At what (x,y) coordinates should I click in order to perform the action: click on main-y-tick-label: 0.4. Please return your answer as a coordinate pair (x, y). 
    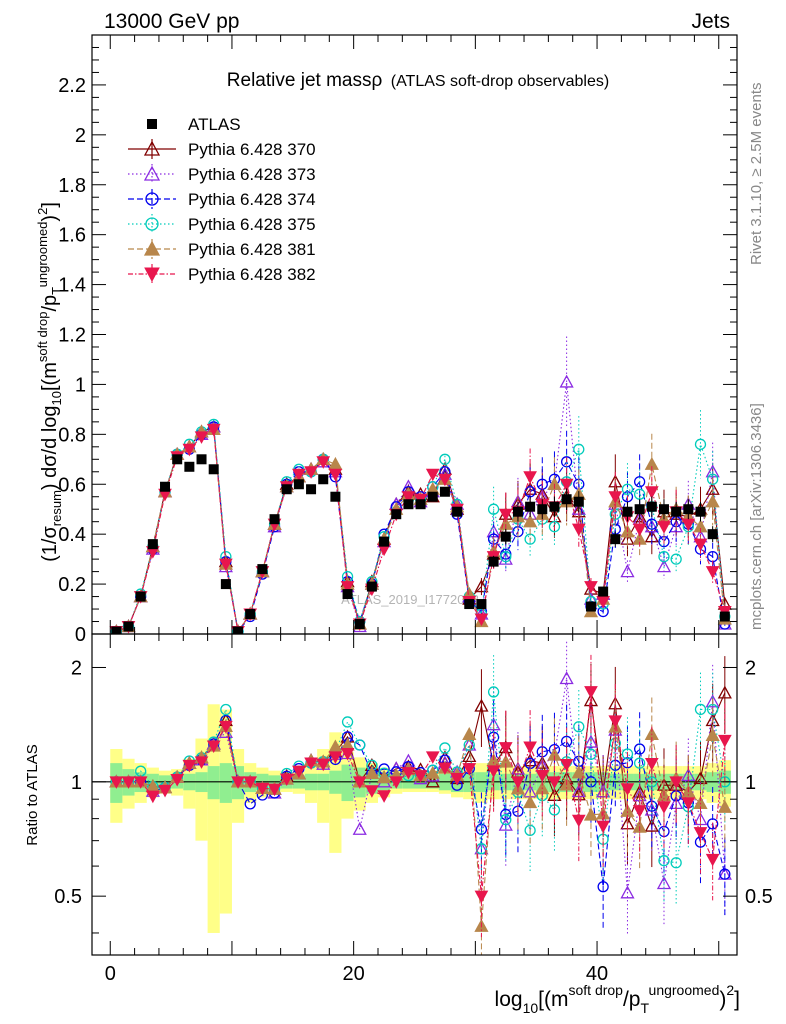
    Looking at the image, I should click on (72, 535).